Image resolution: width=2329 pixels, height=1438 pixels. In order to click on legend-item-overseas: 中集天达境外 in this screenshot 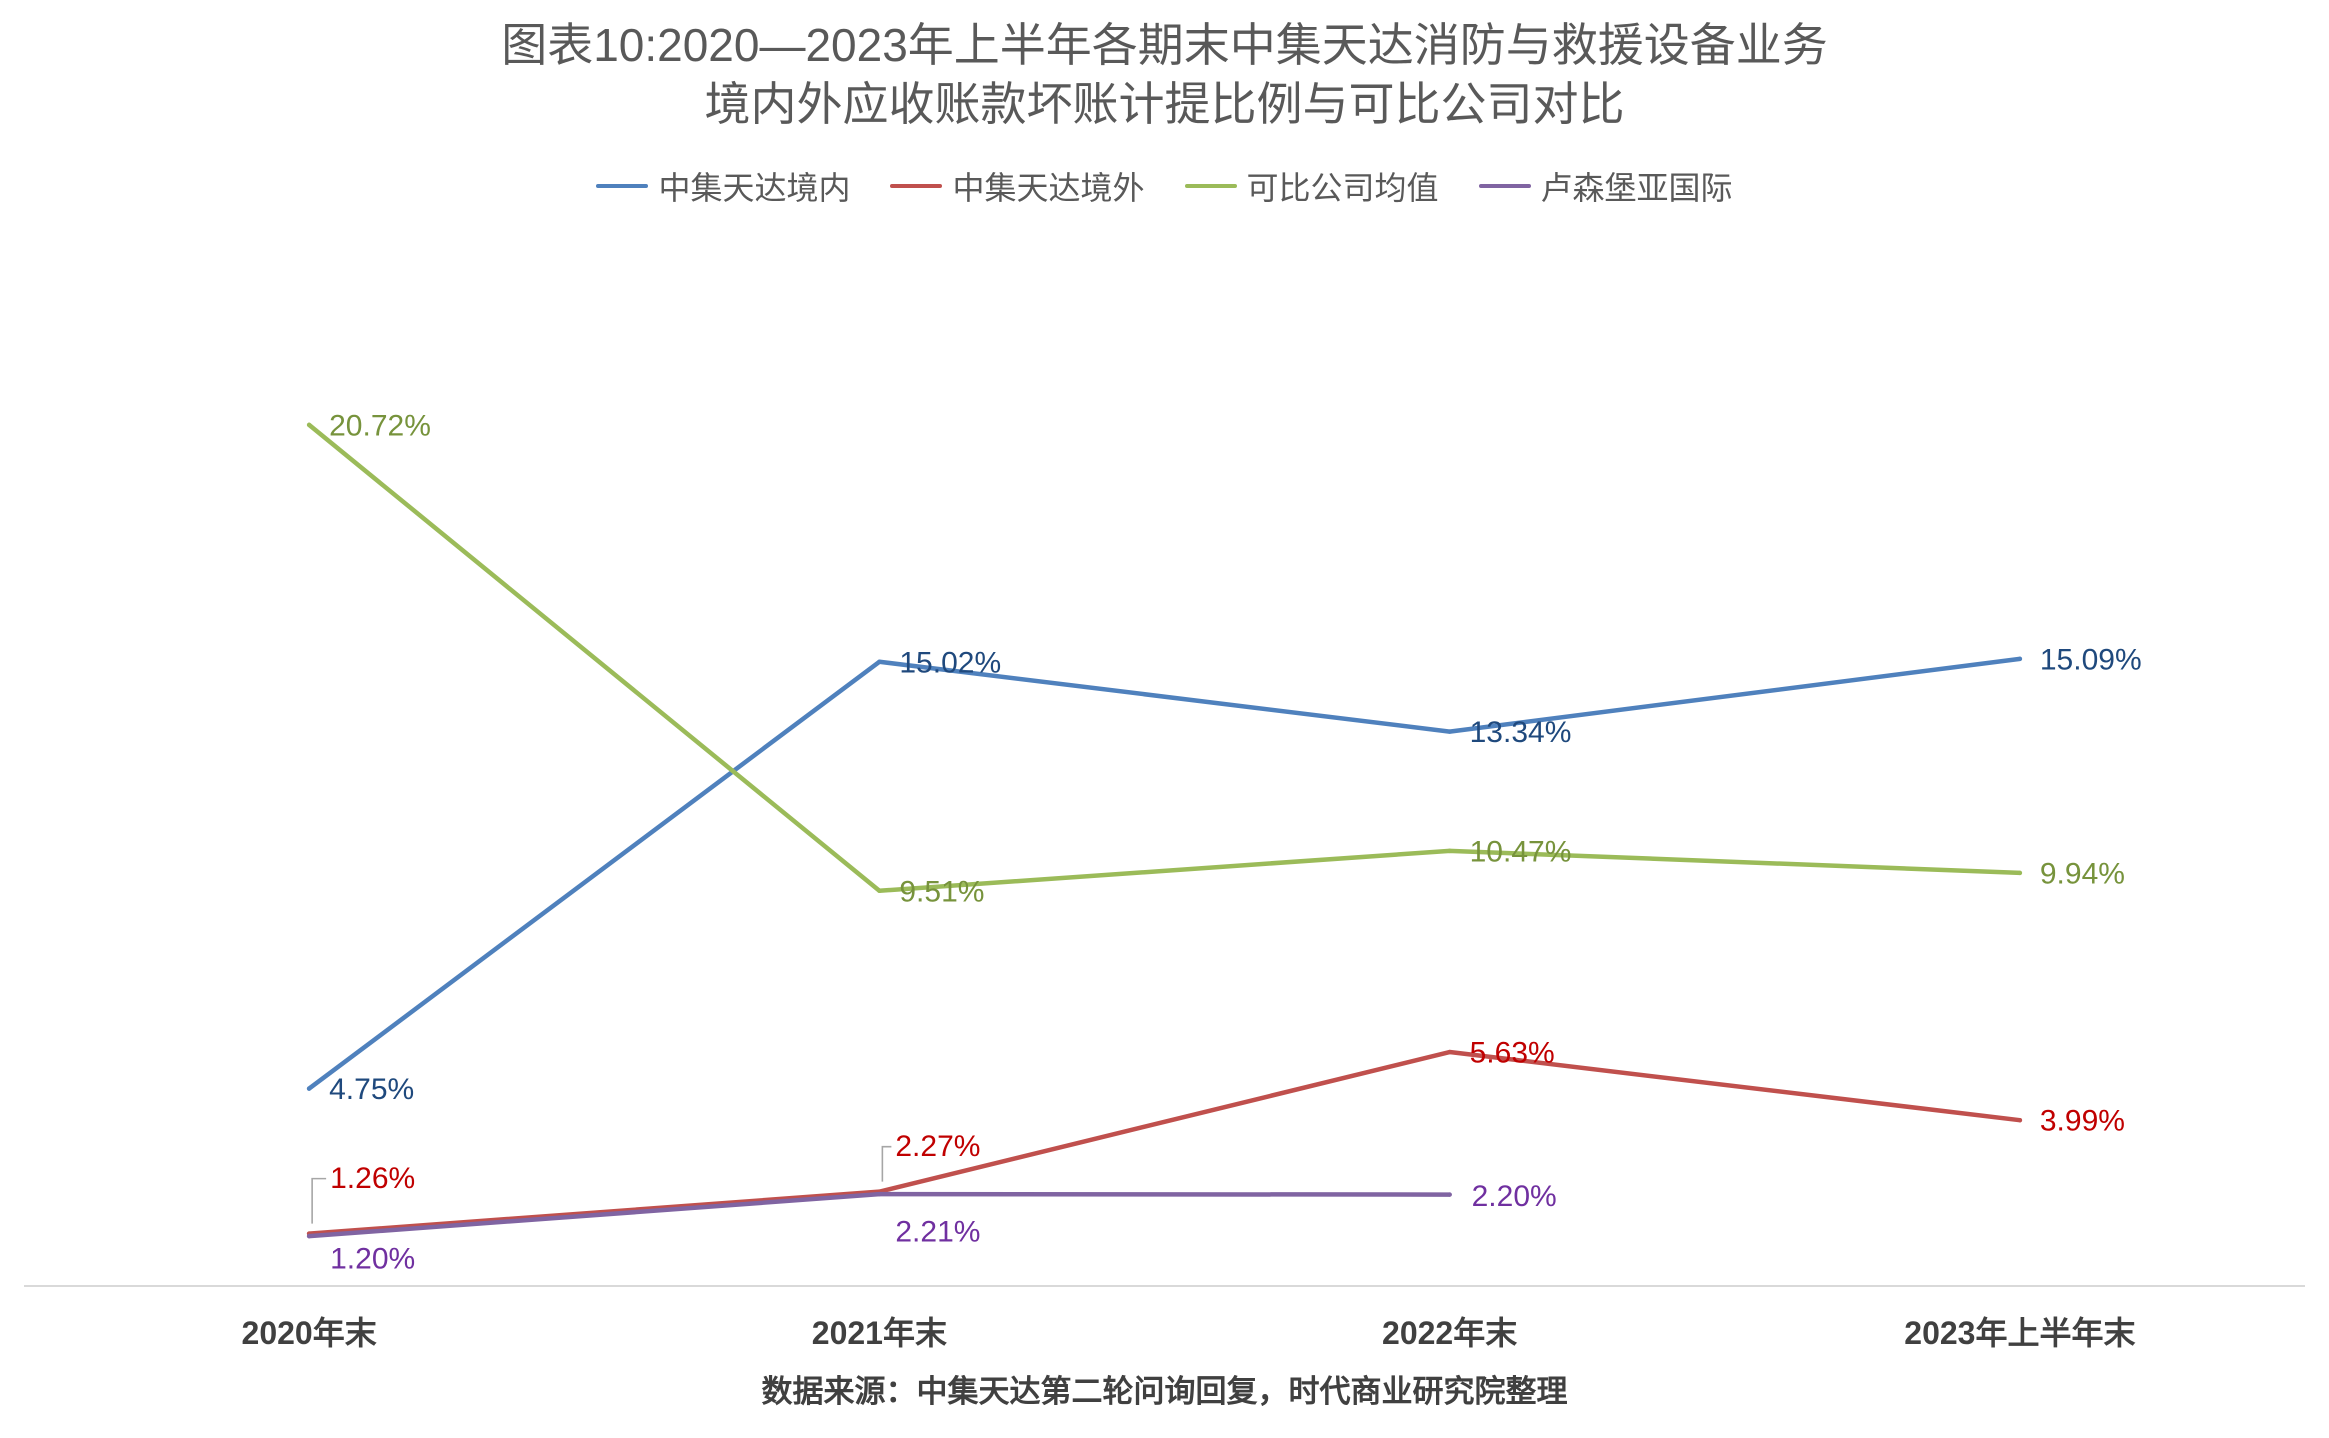, I will do `click(1017, 186)`.